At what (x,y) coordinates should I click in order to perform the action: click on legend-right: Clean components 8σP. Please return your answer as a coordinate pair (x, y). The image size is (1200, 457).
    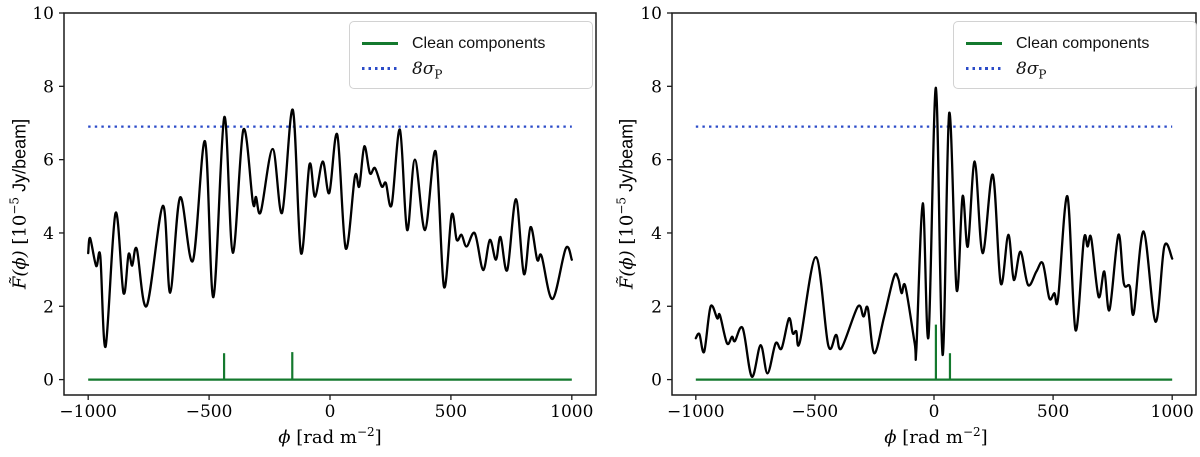
    Looking at the image, I should click on (1075, 55).